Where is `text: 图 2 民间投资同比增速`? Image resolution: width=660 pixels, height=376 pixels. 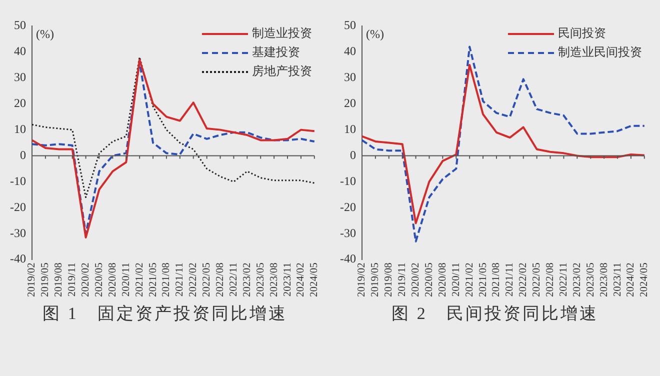
text: 图 2 民间投资同比增速 is located at coordinates (495, 314).